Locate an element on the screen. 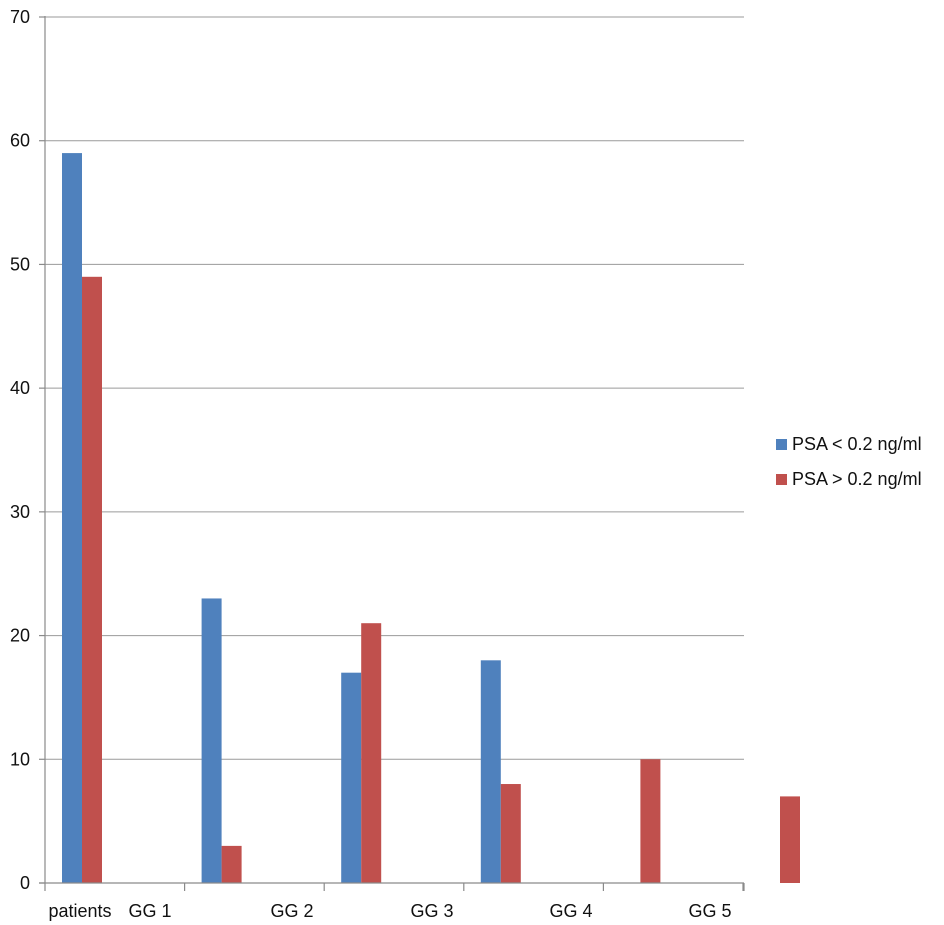 Image resolution: width=944 pixels, height=925 pixels. y-tick-label: 0 is located at coordinates (25, 883).